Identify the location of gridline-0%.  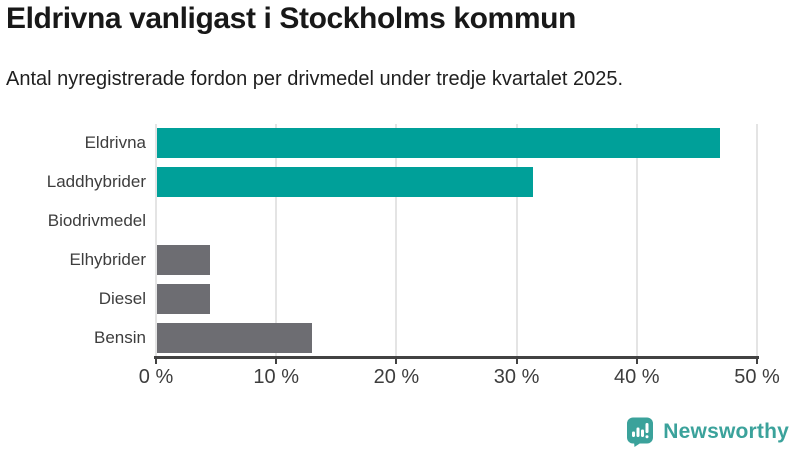
(156, 240).